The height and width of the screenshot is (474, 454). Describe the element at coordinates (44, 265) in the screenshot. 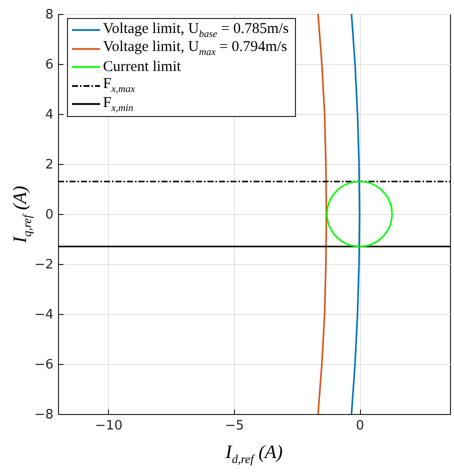

I see `y-tick-label: −2` at that location.